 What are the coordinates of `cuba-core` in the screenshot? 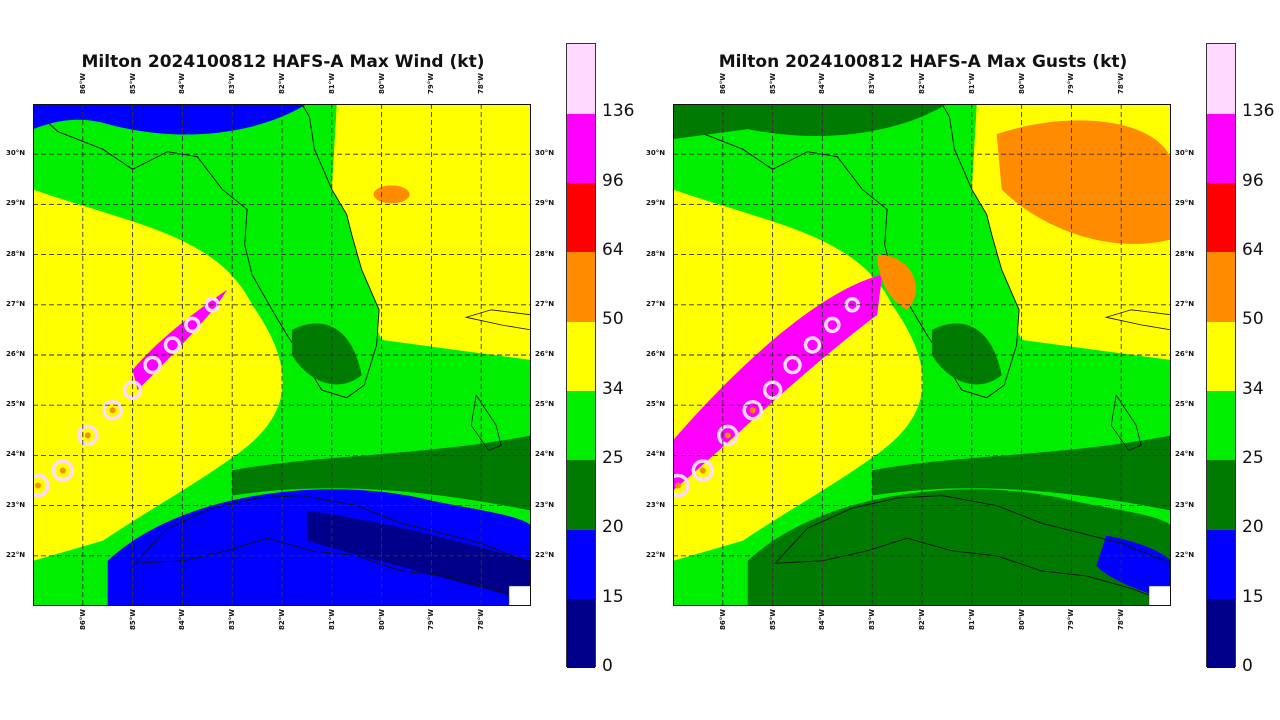 It's located at (1133, 568).